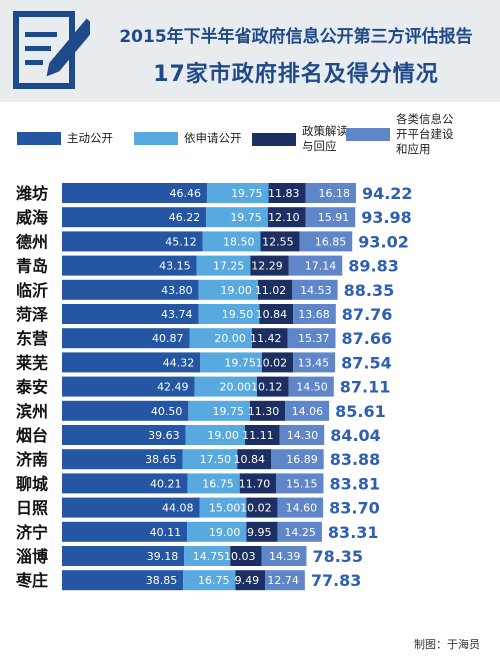  I want to click on segment-value-label: 43.80, so click(177, 290).